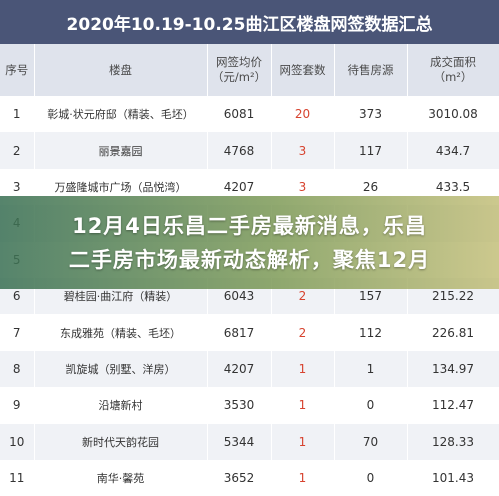 Image resolution: width=499 pixels, height=496 pixels. Describe the element at coordinates (17, 70) in the screenshot. I see `header-index: 序号` at that location.